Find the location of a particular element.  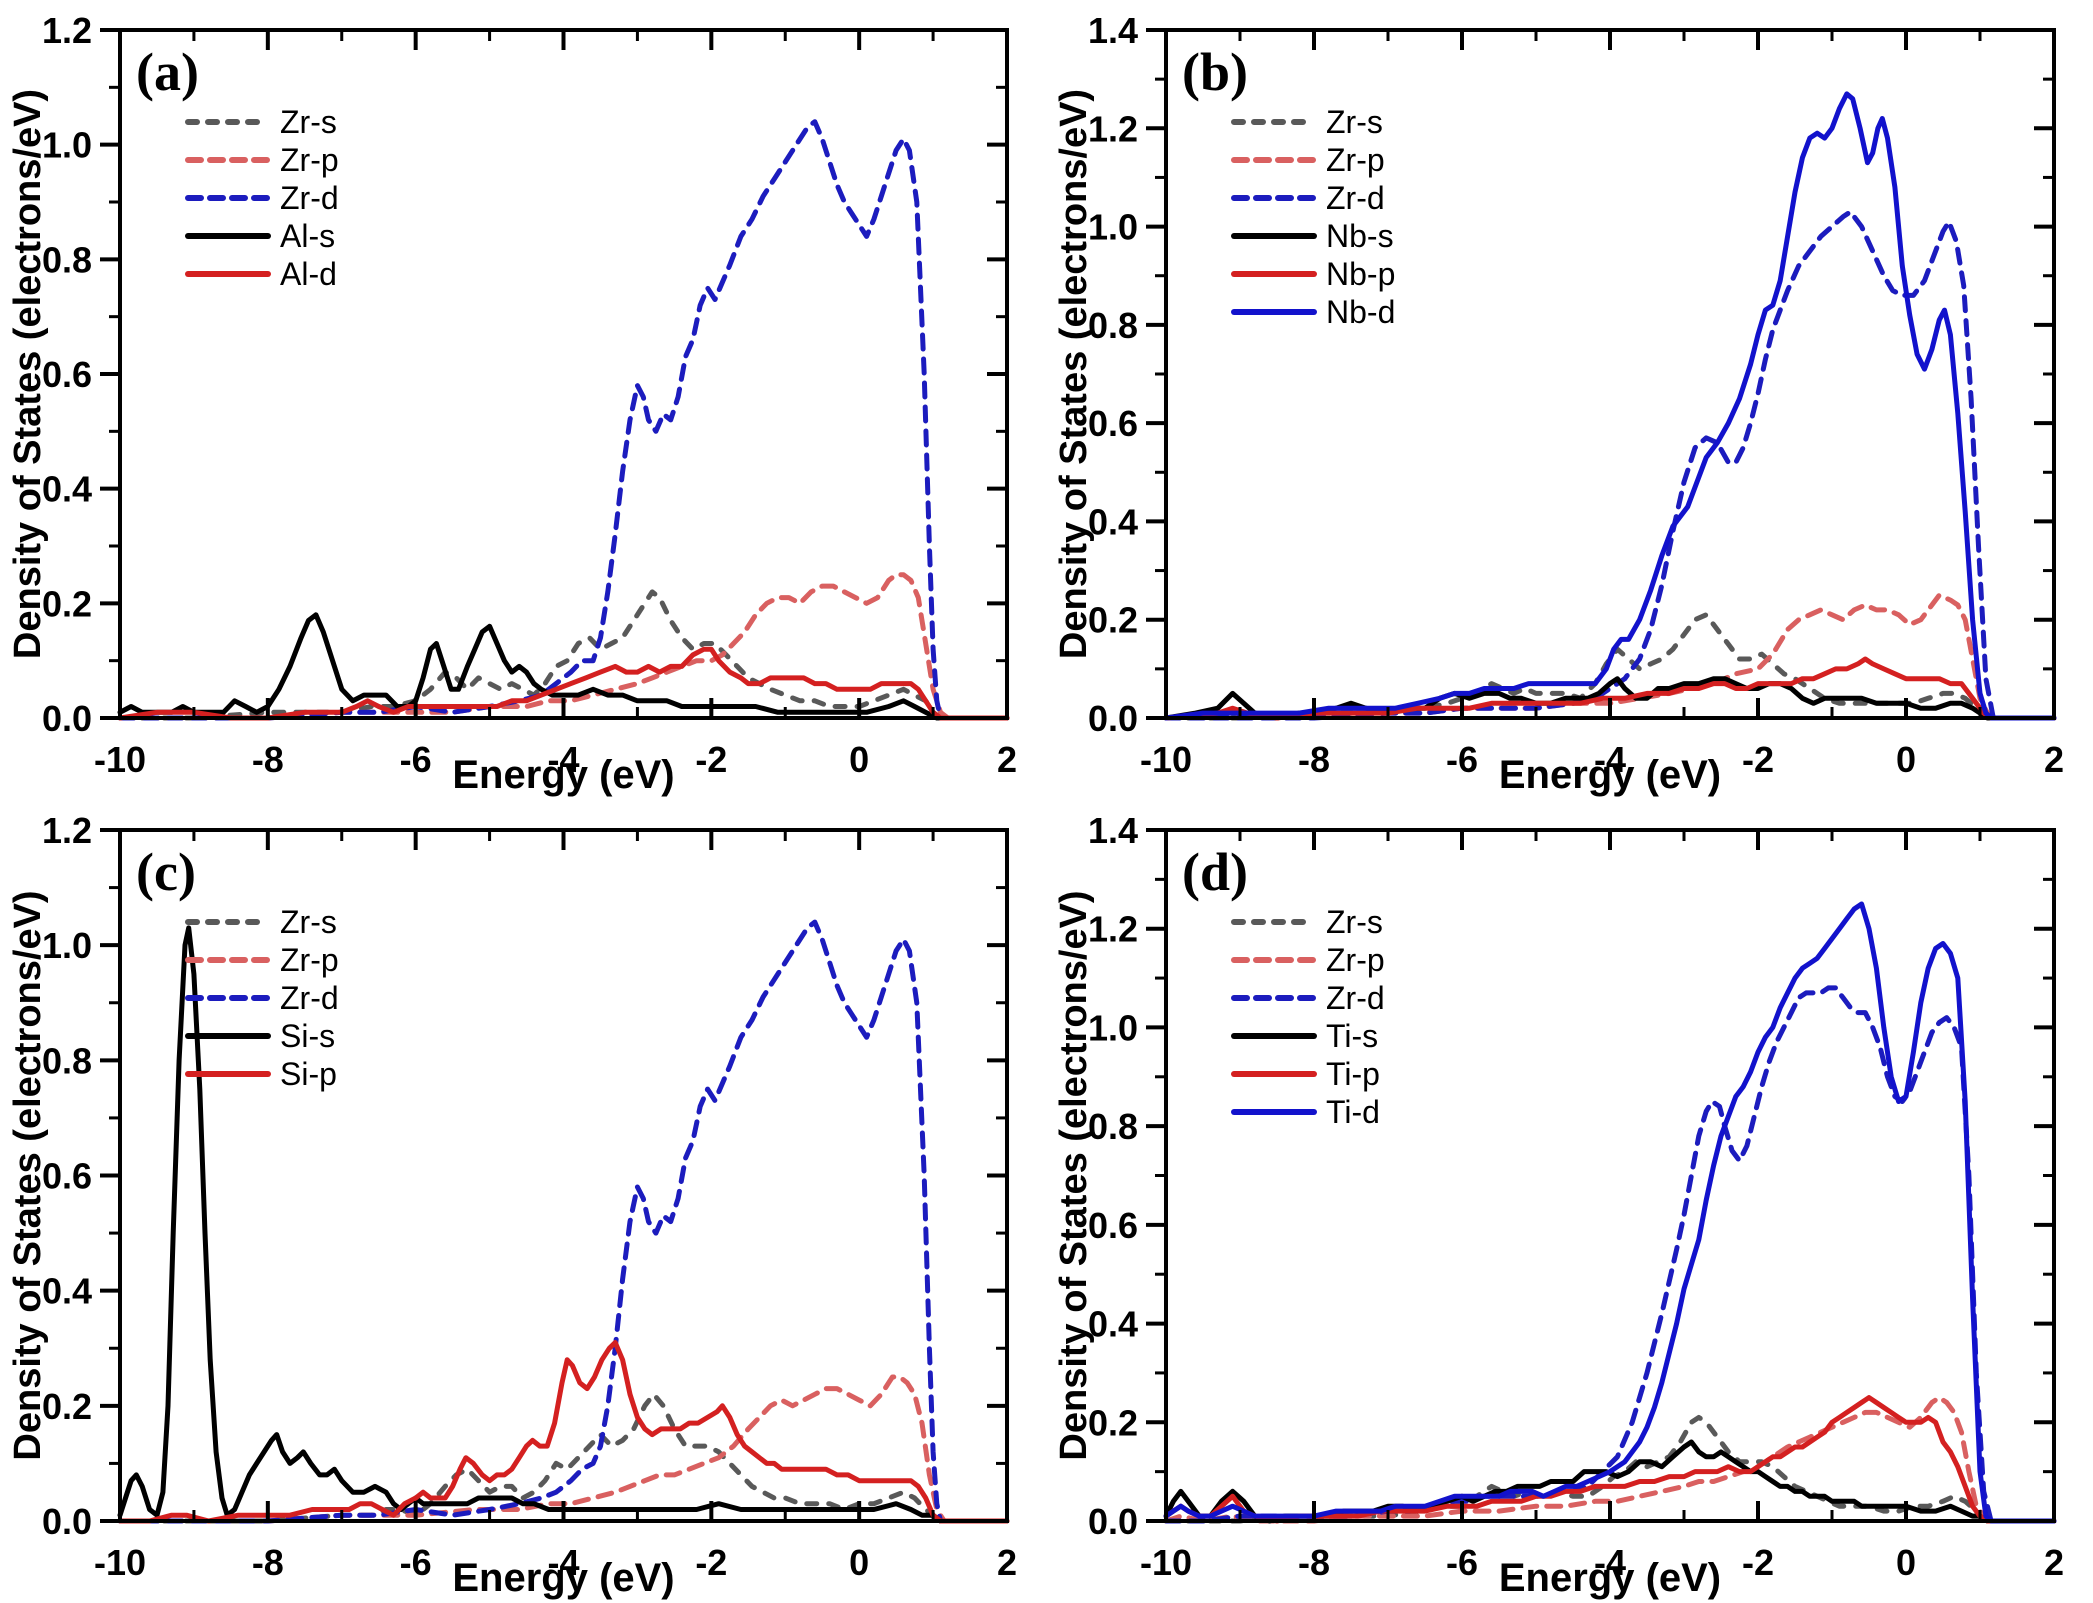

legend-label-ti-d: Ti-d is located at coordinates (1353, 1112).